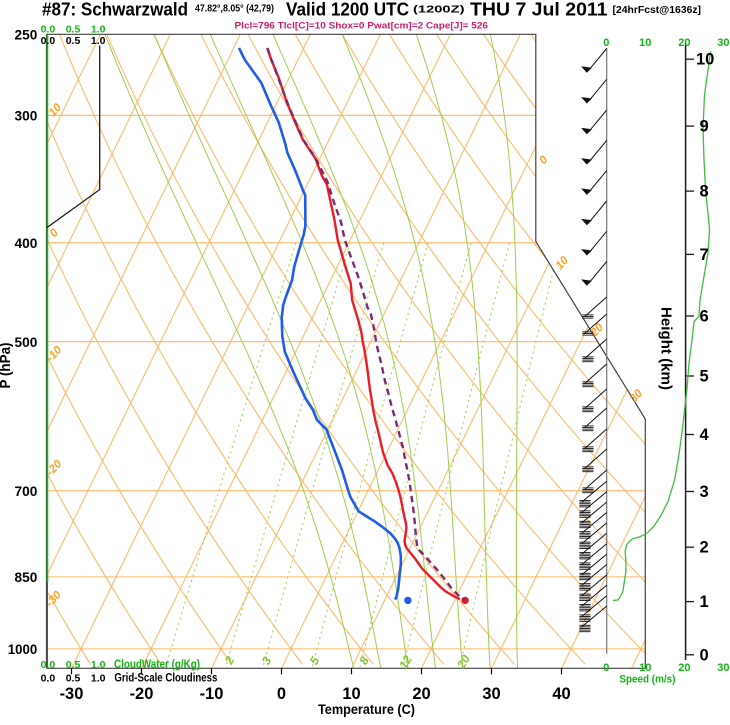 Image resolution: width=730 pixels, height=725 pixels. What do you see at coordinates (704, 192) in the screenshot?
I see `svg-text: 8` at bounding box center [704, 192].